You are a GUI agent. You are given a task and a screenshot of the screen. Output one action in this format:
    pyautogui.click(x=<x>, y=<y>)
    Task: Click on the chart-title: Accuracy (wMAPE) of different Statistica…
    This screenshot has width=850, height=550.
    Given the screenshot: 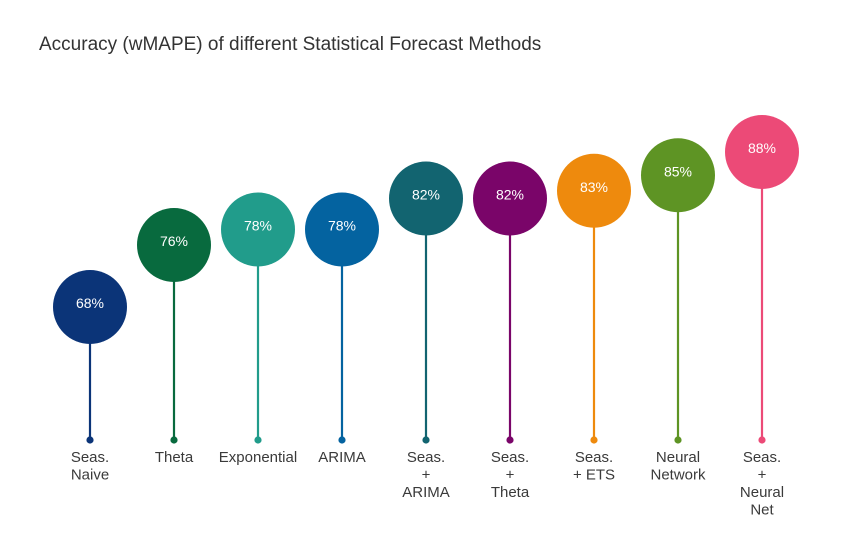 What is the action you would take?
    pyautogui.click(x=290, y=44)
    